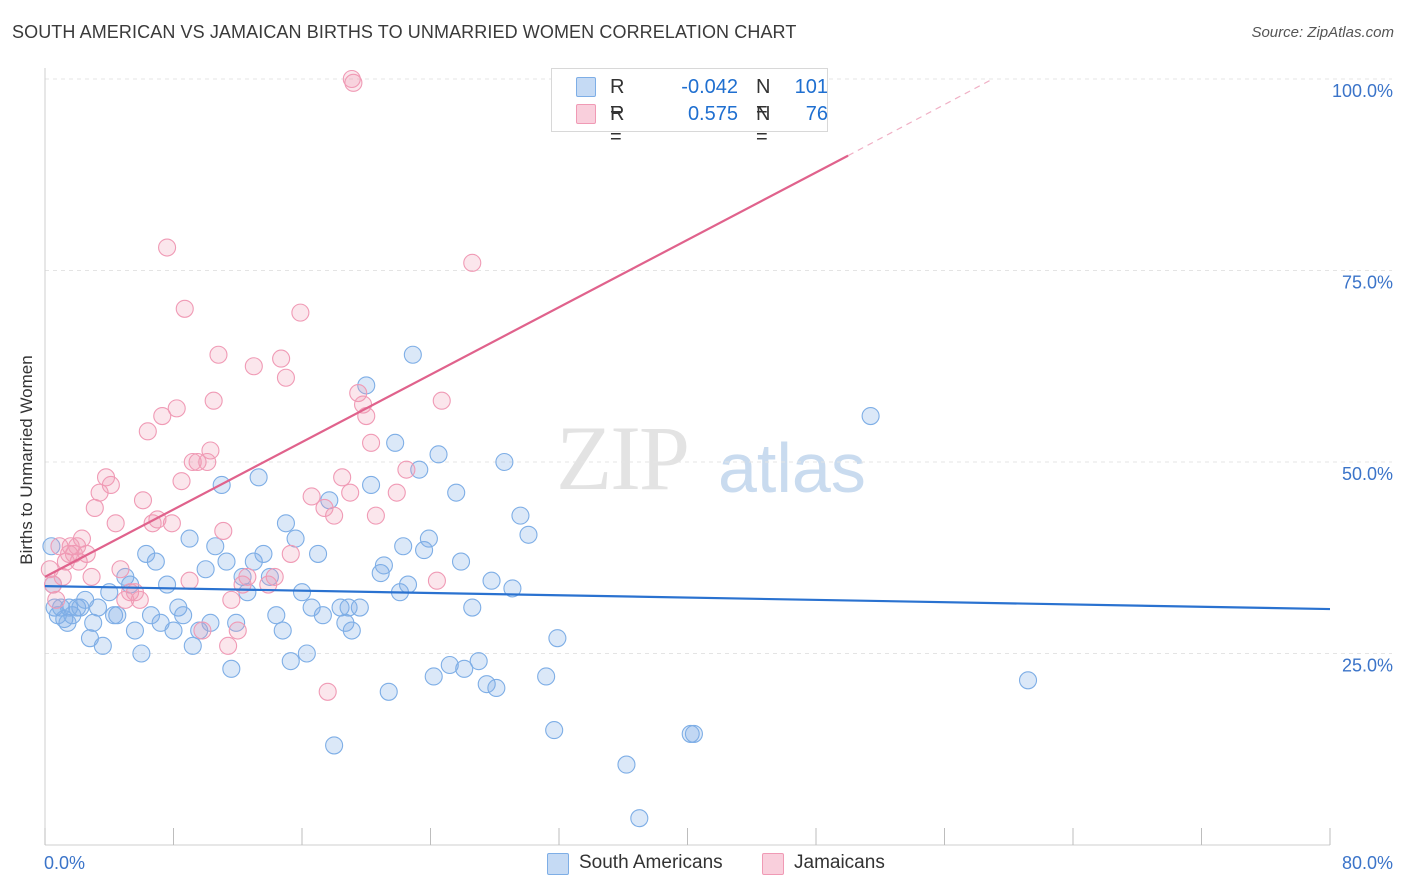  Describe the element at coordinates (1367, 474) in the screenshot. I see `y-tick-label: 50.0%` at that location.